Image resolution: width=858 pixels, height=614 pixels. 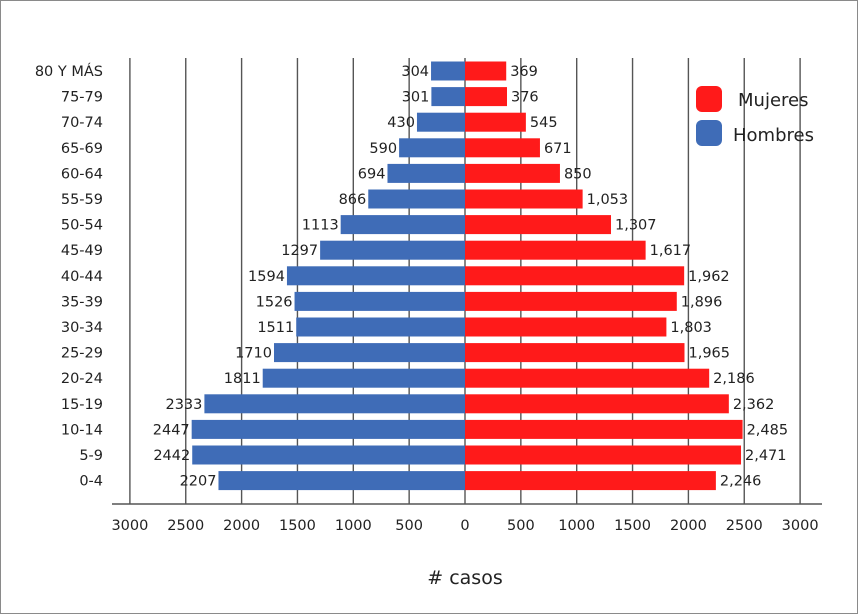 What do you see at coordinates (82, 379) in the screenshot?
I see `category-label: 20-24` at bounding box center [82, 379].